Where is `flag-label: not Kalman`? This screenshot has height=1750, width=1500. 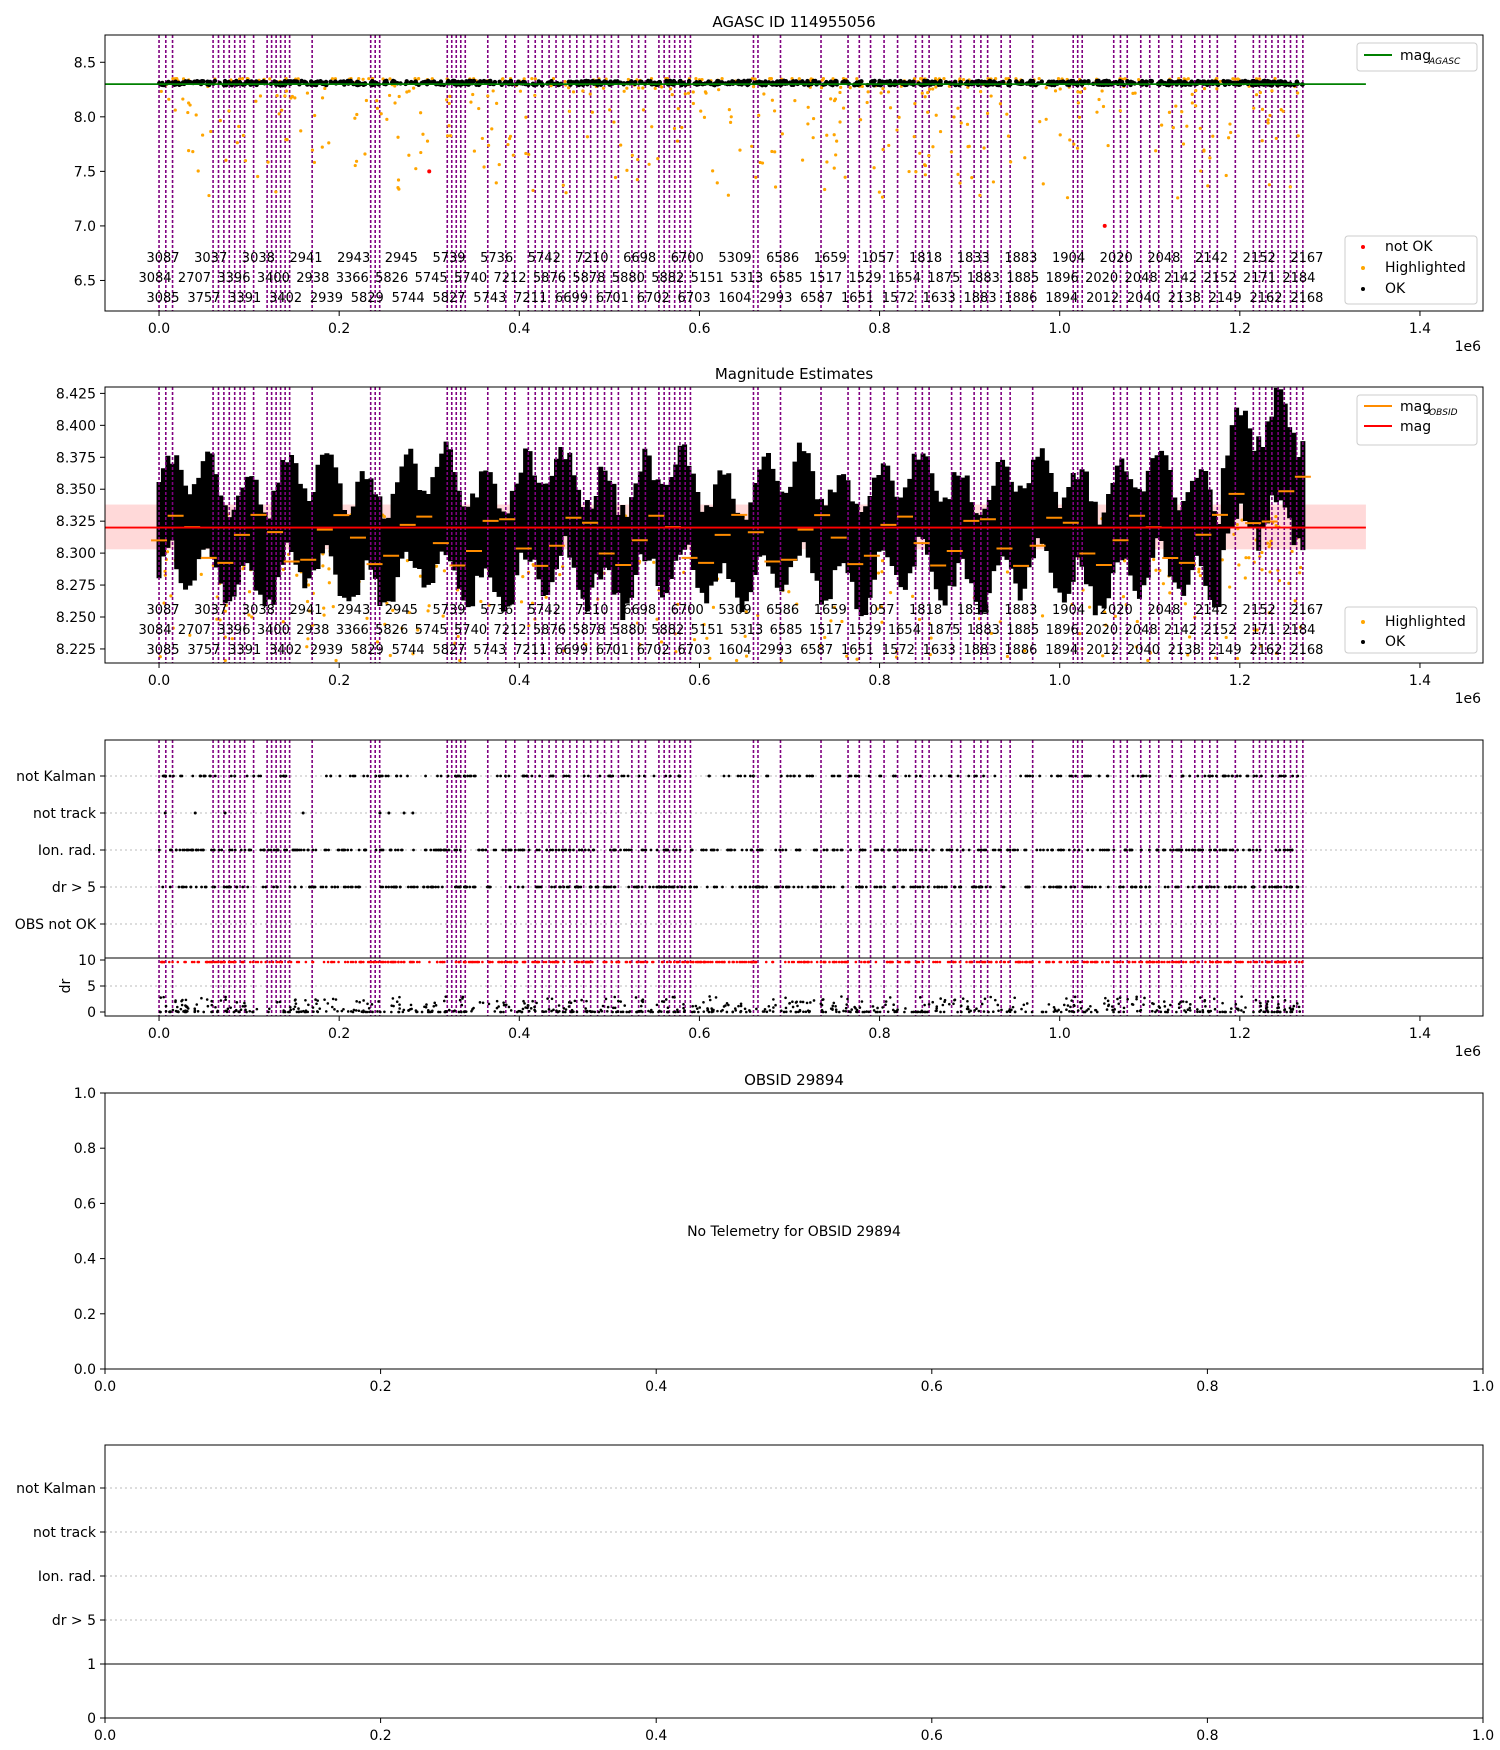 flag-label: not Kalman is located at coordinates (56, 777).